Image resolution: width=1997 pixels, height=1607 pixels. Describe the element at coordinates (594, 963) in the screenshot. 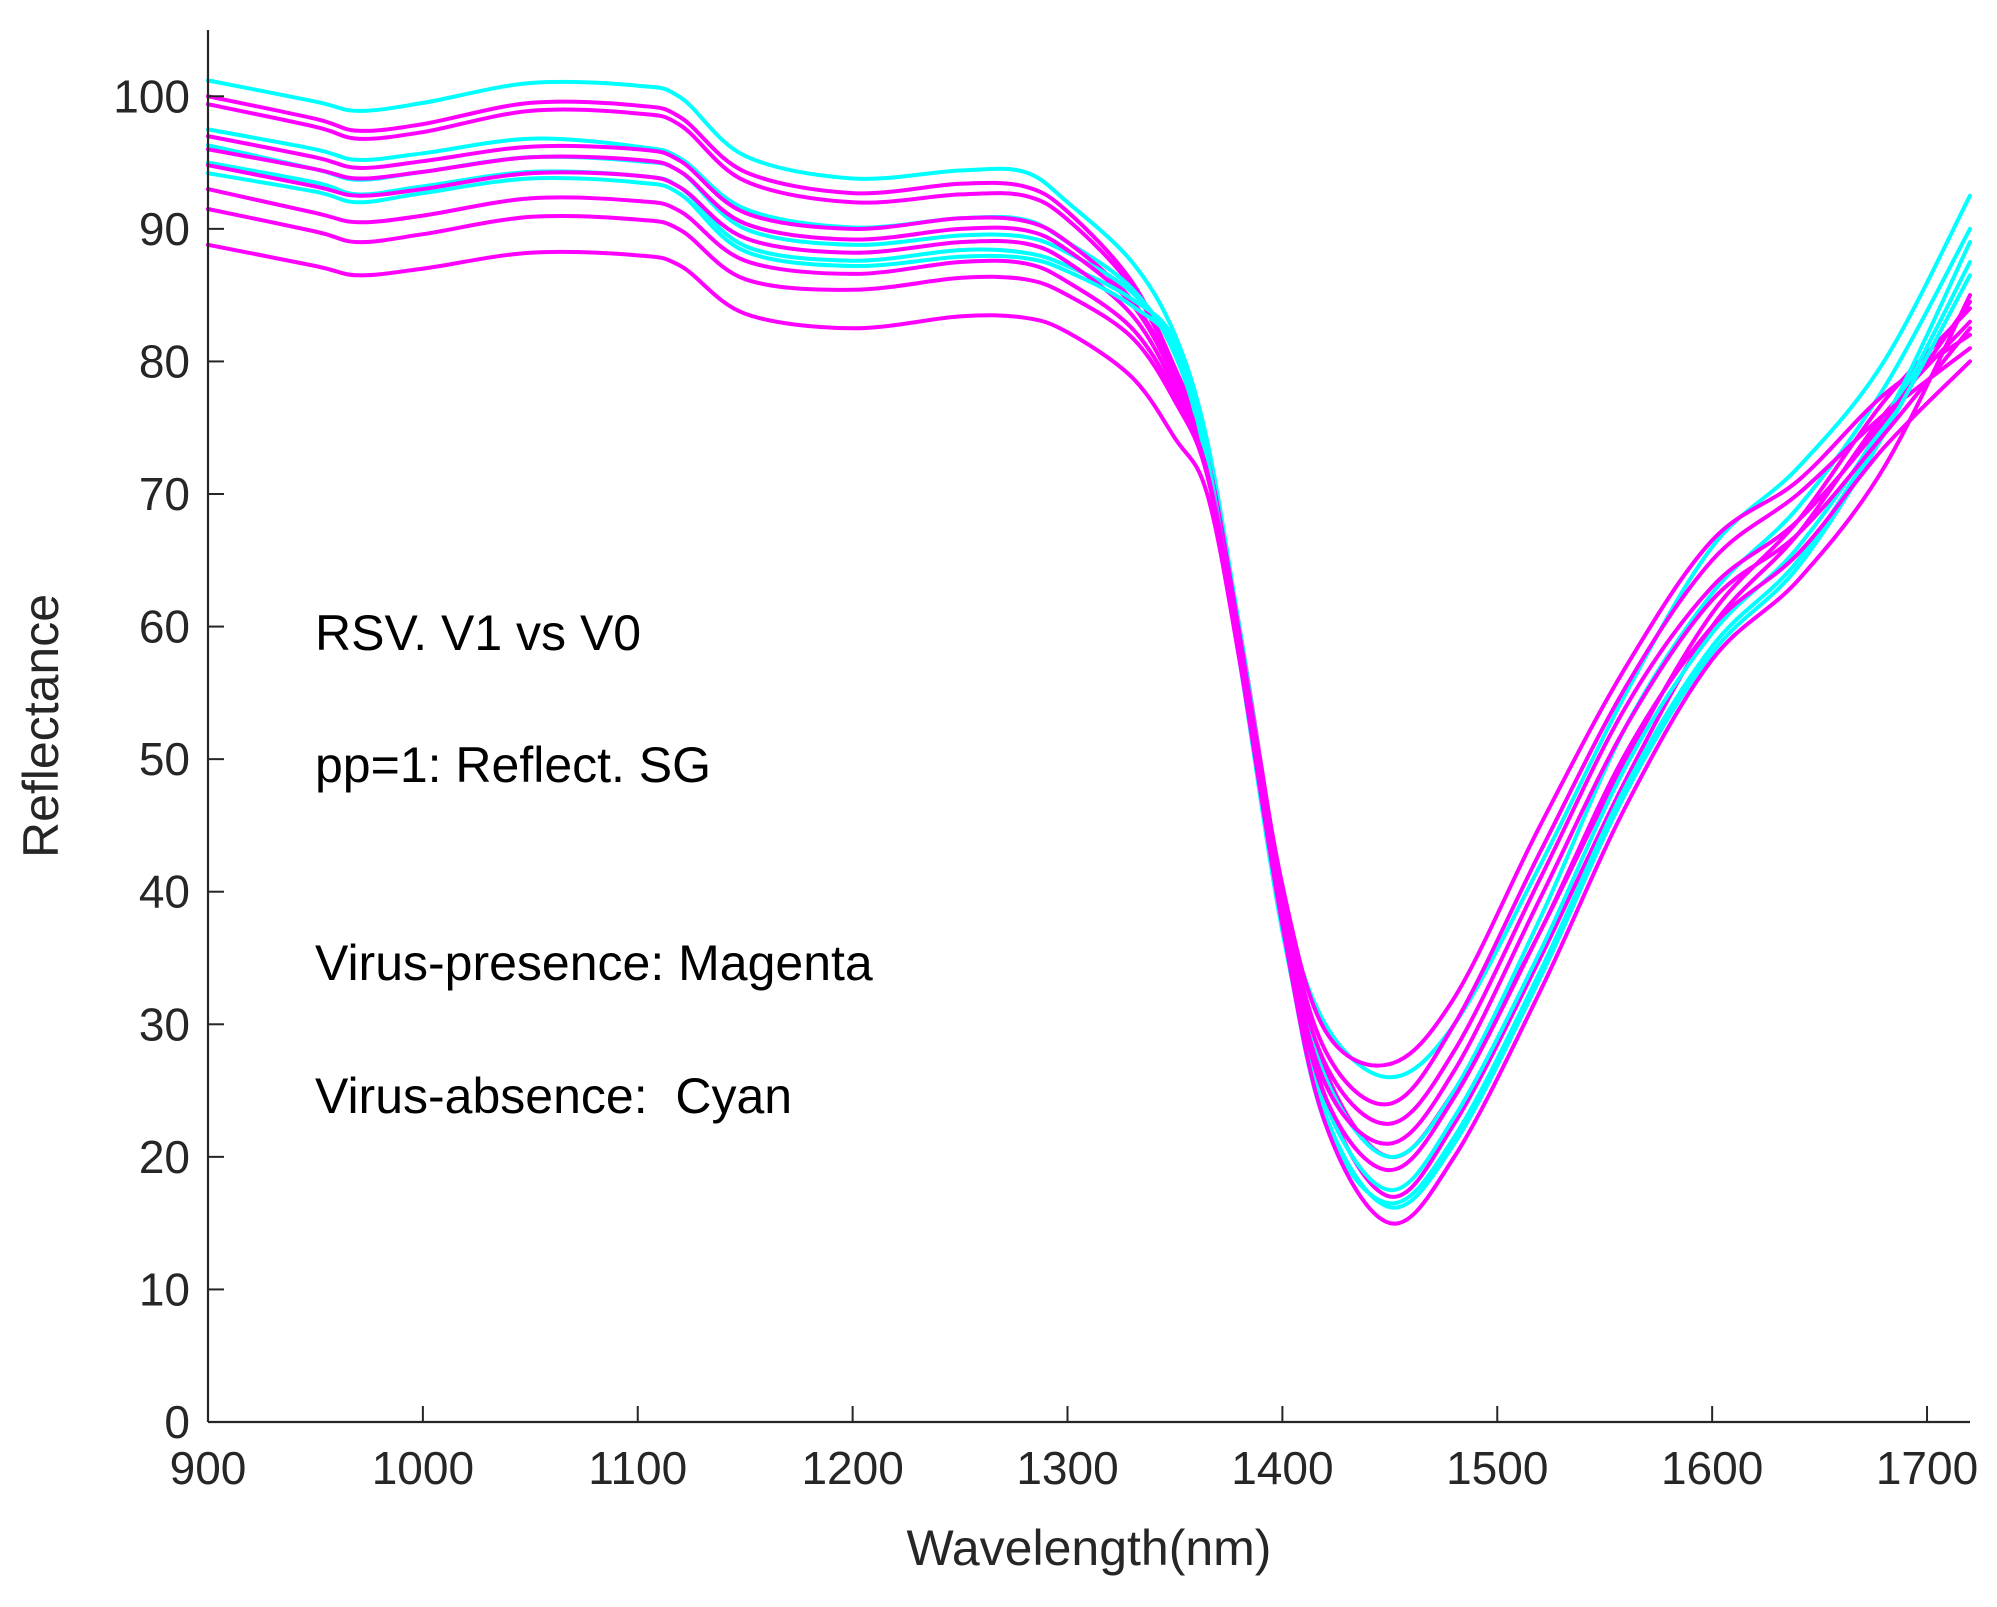

I see `annotation-virus-presence: Virus-presence: Magenta` at that location.